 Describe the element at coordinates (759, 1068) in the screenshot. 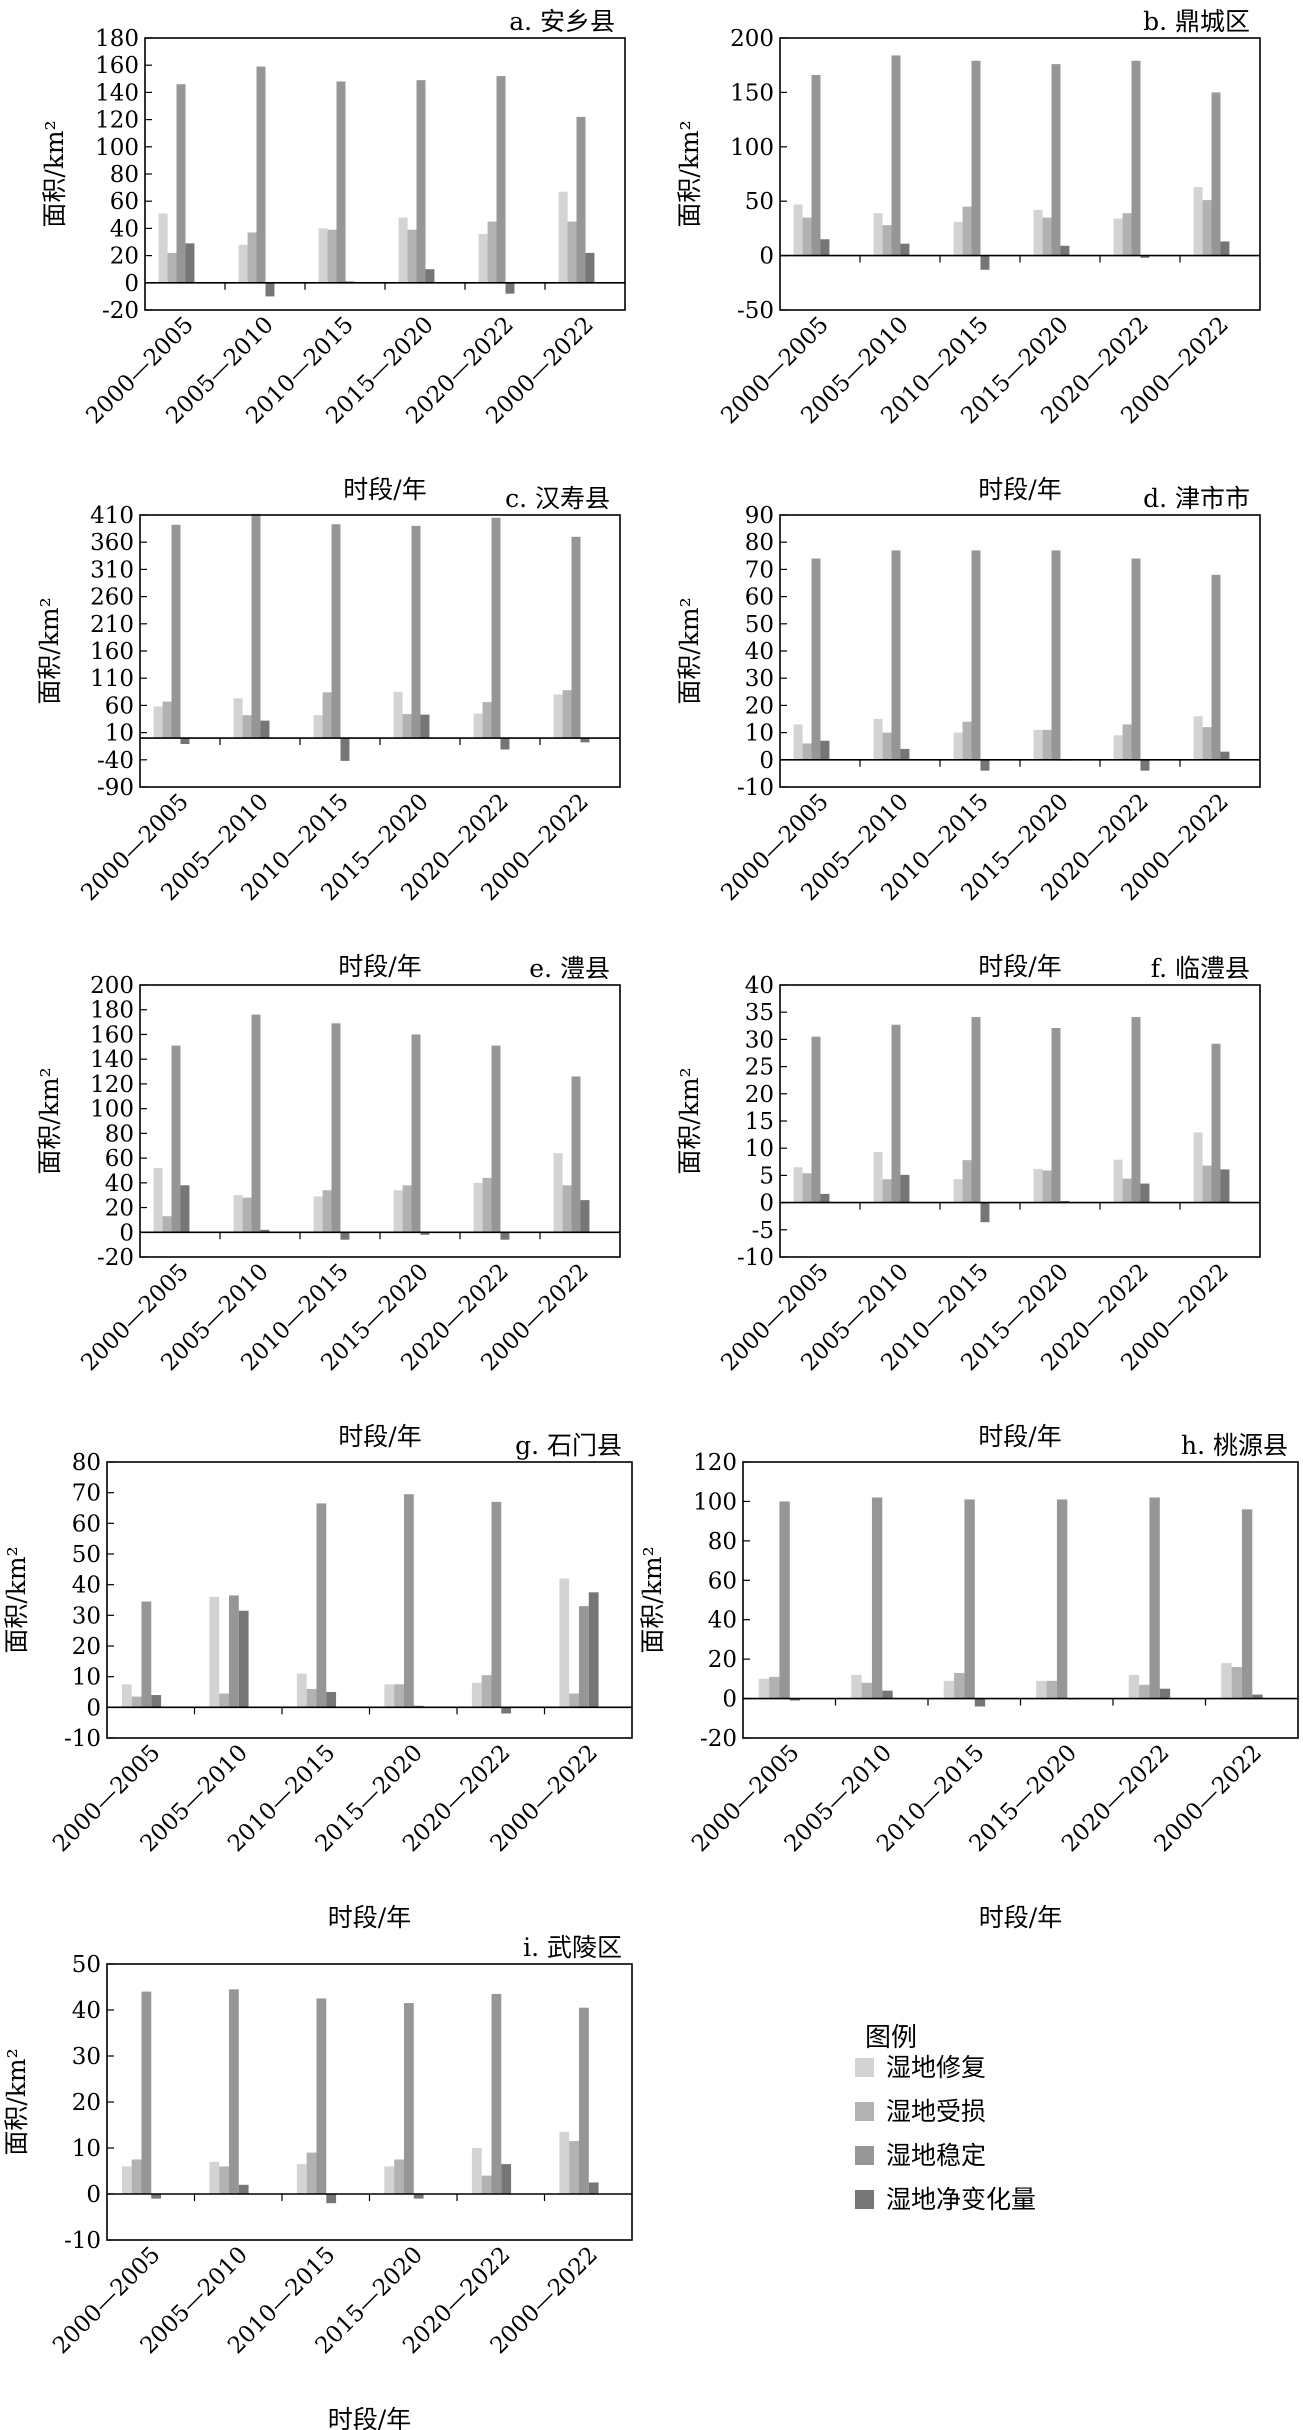

I see `y-tick-label: 25` at that location.